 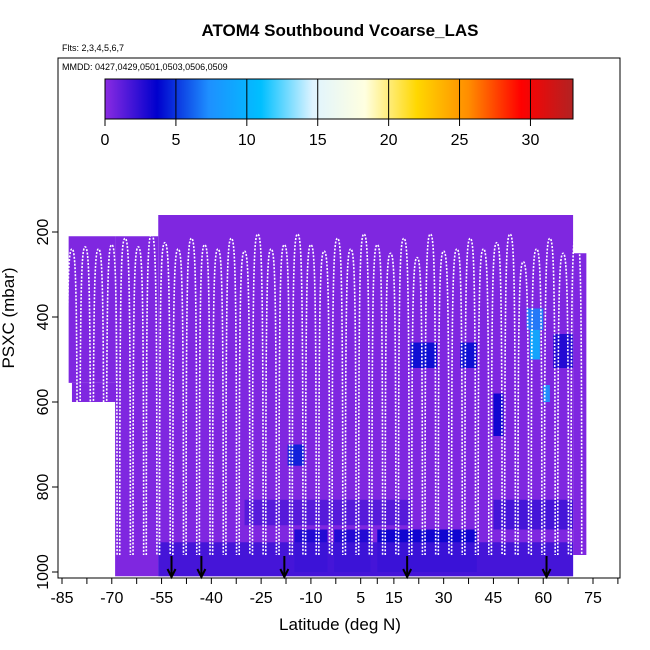 I want to click on x-tick-label: 15, so click(x=394, y=598).